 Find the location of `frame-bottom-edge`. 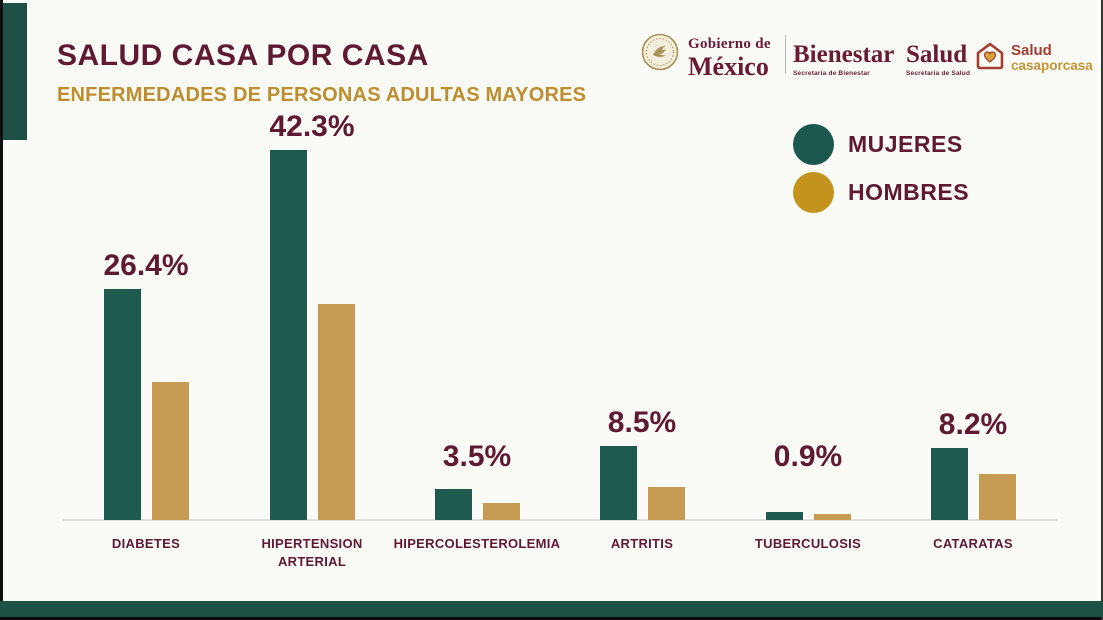

frame-bottom-edge is located at coordinates (551, 618).